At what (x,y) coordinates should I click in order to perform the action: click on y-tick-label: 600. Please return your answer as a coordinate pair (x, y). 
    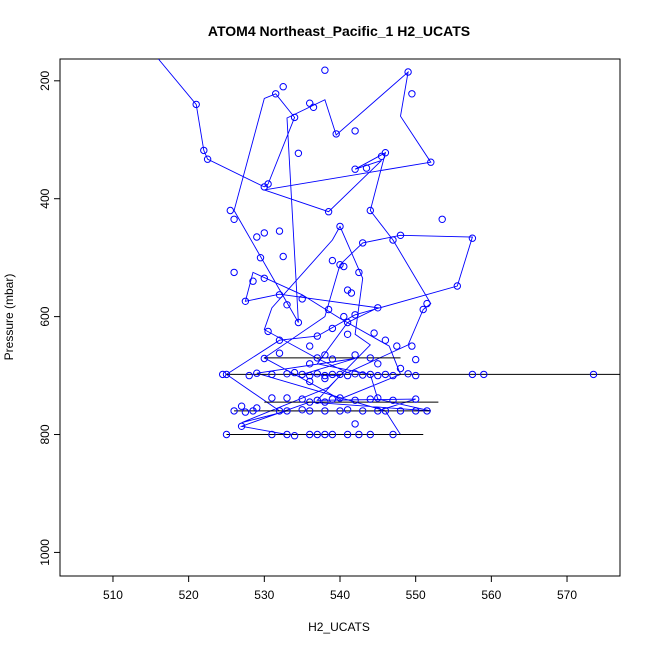
    Looking at the image, I should click on (45, 316).